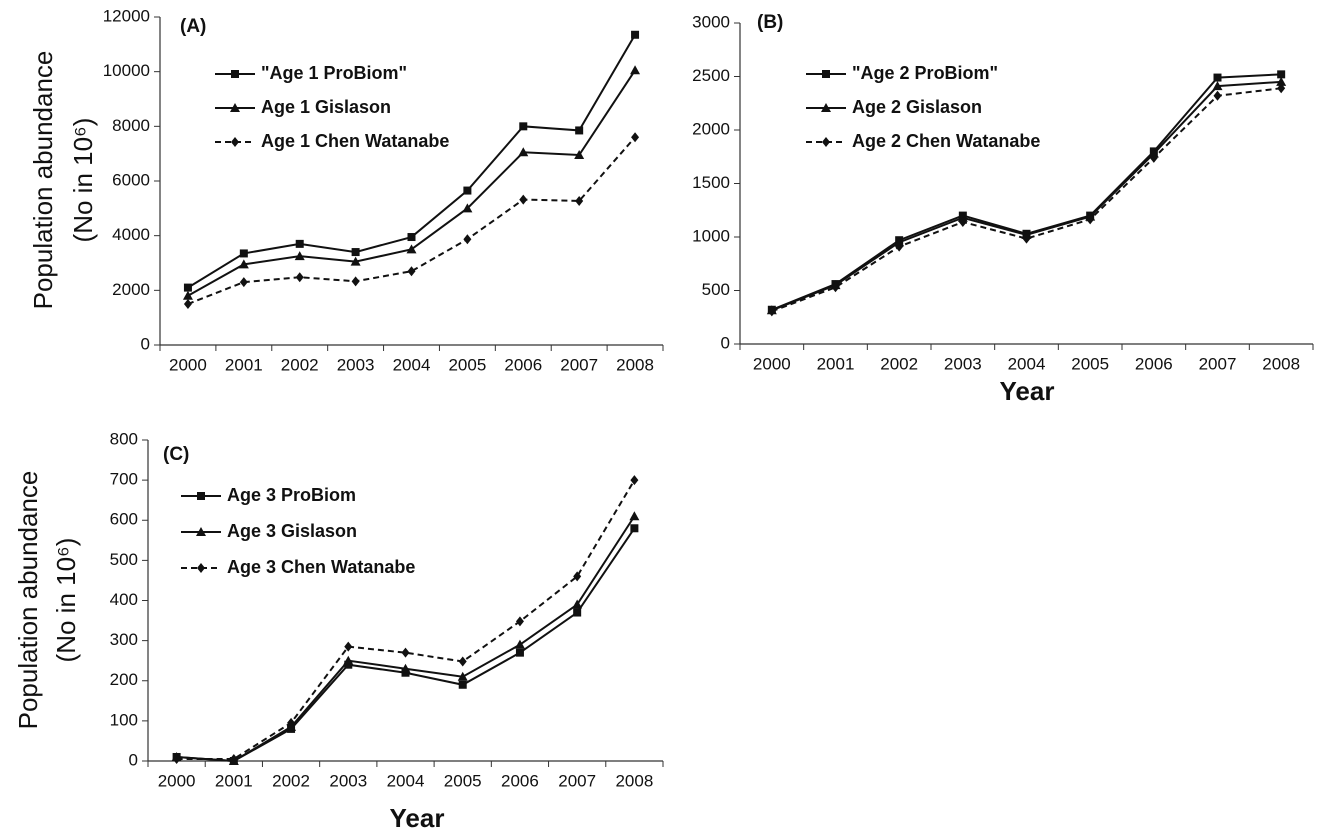 The image size is (1321, 834). Describe the element at coordinates (124, 719) in the screenshot. I see `y-tick-label: 100` at that location.